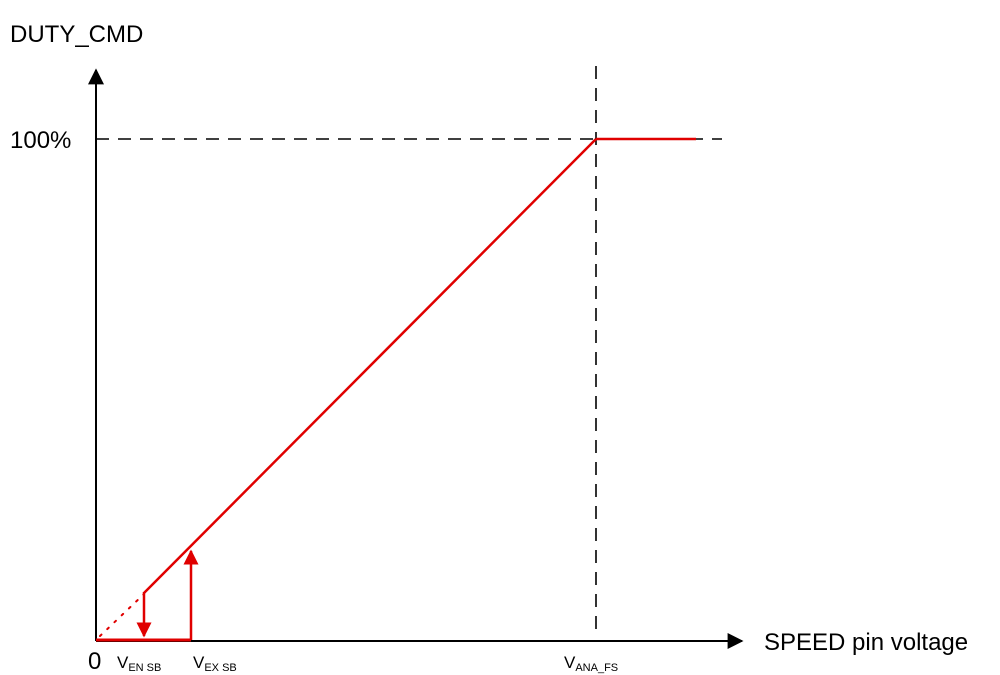 Image resolution: width=1000 pixels, height=675 pixels. What do you see at coordinates (866, 642) in the screenshot?
I see `x-axis-label: SPEED pin voltage` at bounding box center [866, 642].